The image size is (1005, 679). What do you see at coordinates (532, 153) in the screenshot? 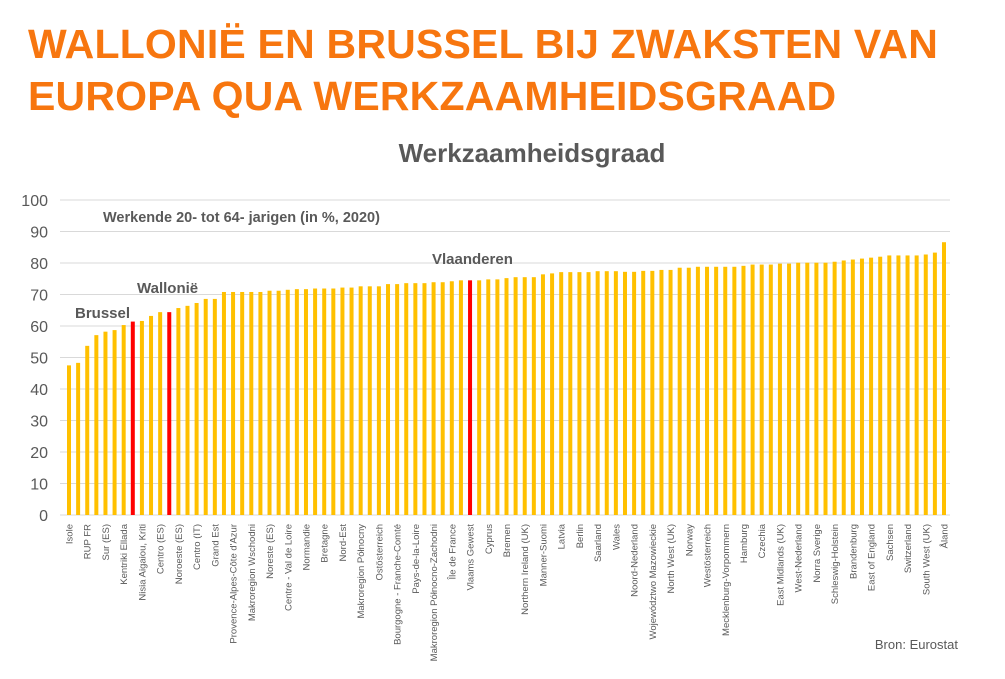
I see `chart-title: Werkzaamheidsgraad` at bounding box center [532, 153].